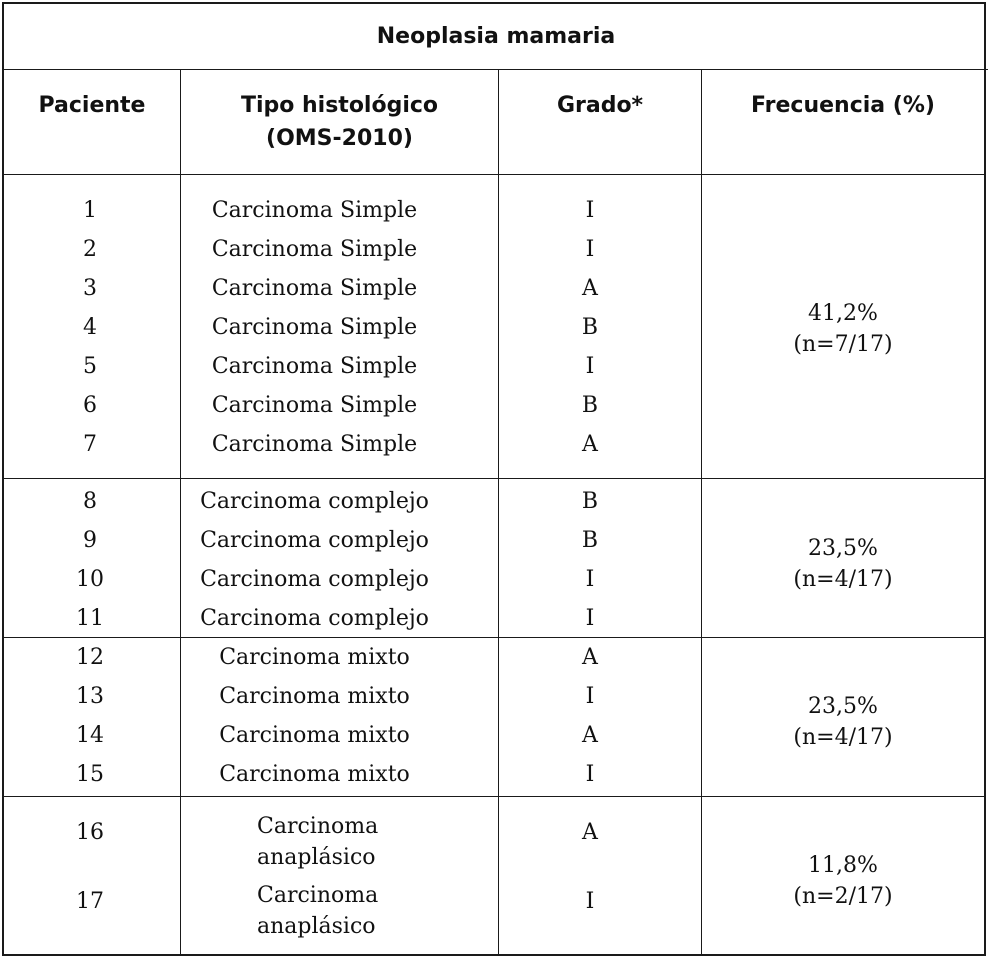 The width and height of the screenshot is (989, 959). Describe the element at coordinates (90, 696) in the screenshot. I see `cell-paciente: 13` at that location.